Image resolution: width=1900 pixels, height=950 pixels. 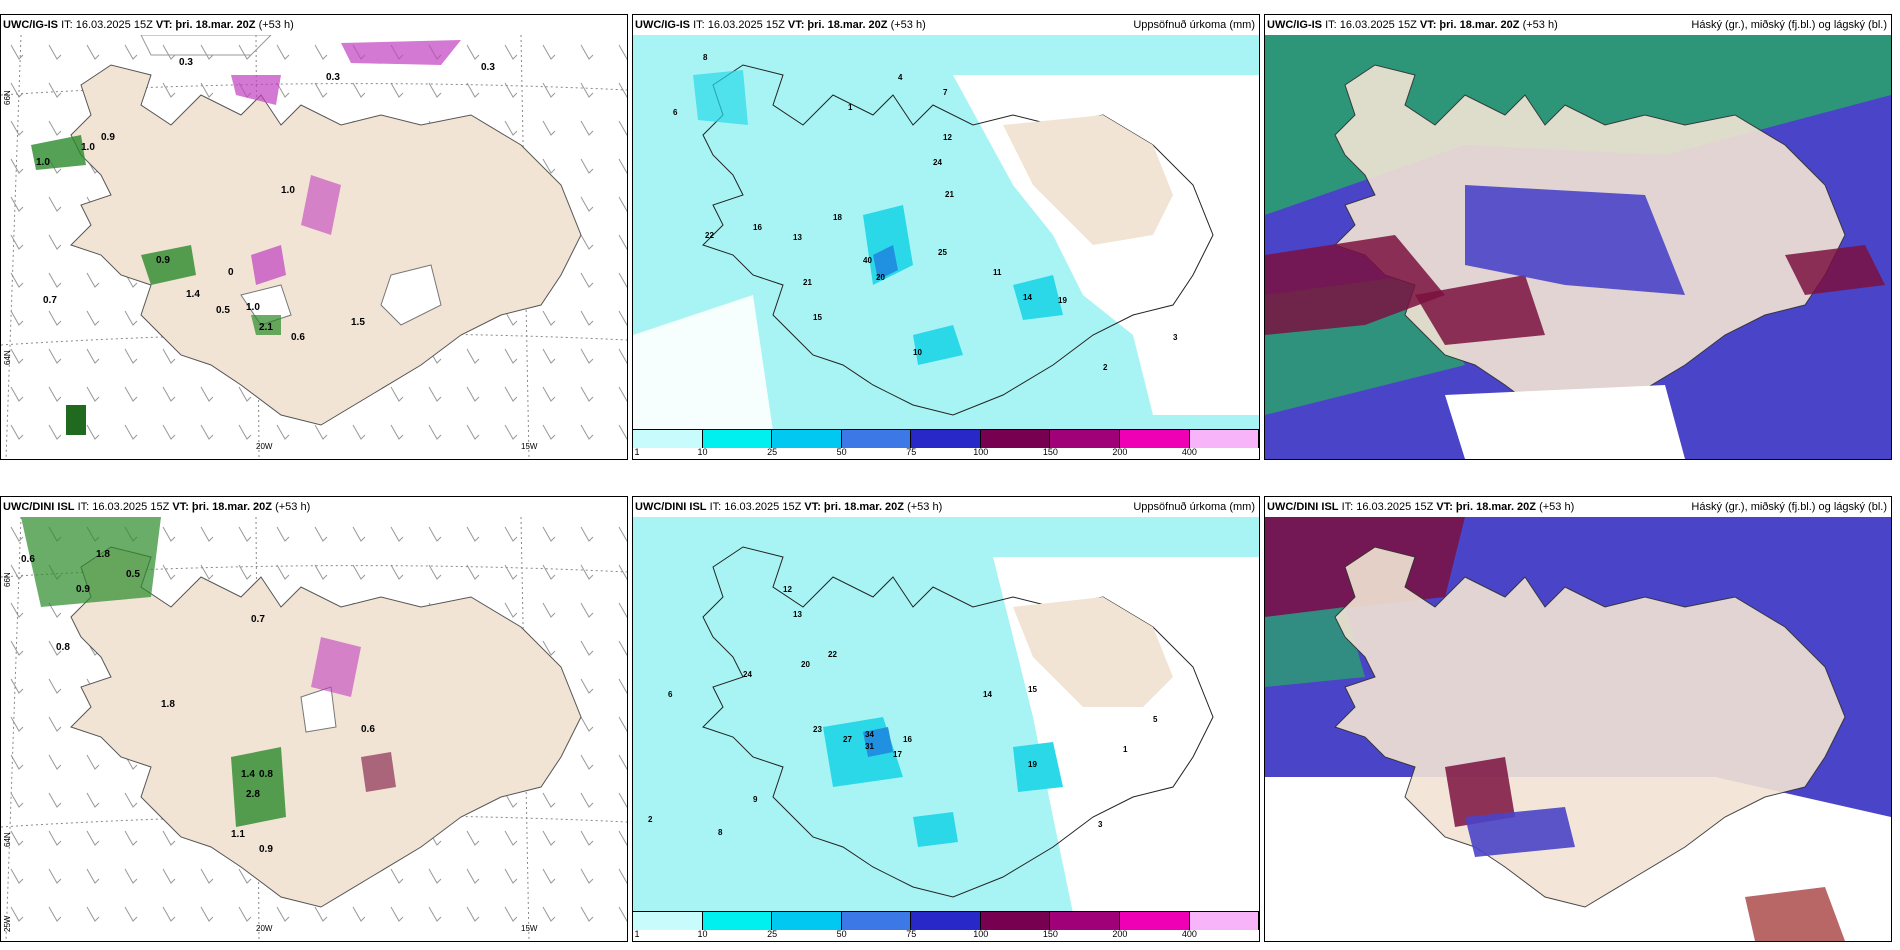 What do you see at coordinates (7, 839) in the screenshot?
I see `lat-label: 64N` at bounding box center [7, 839].